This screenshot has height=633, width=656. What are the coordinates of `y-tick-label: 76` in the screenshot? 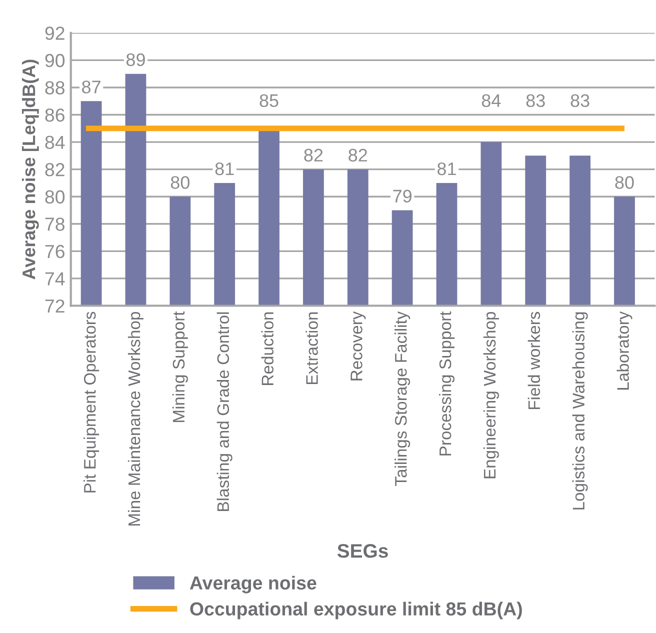 It's located at (54, 251).